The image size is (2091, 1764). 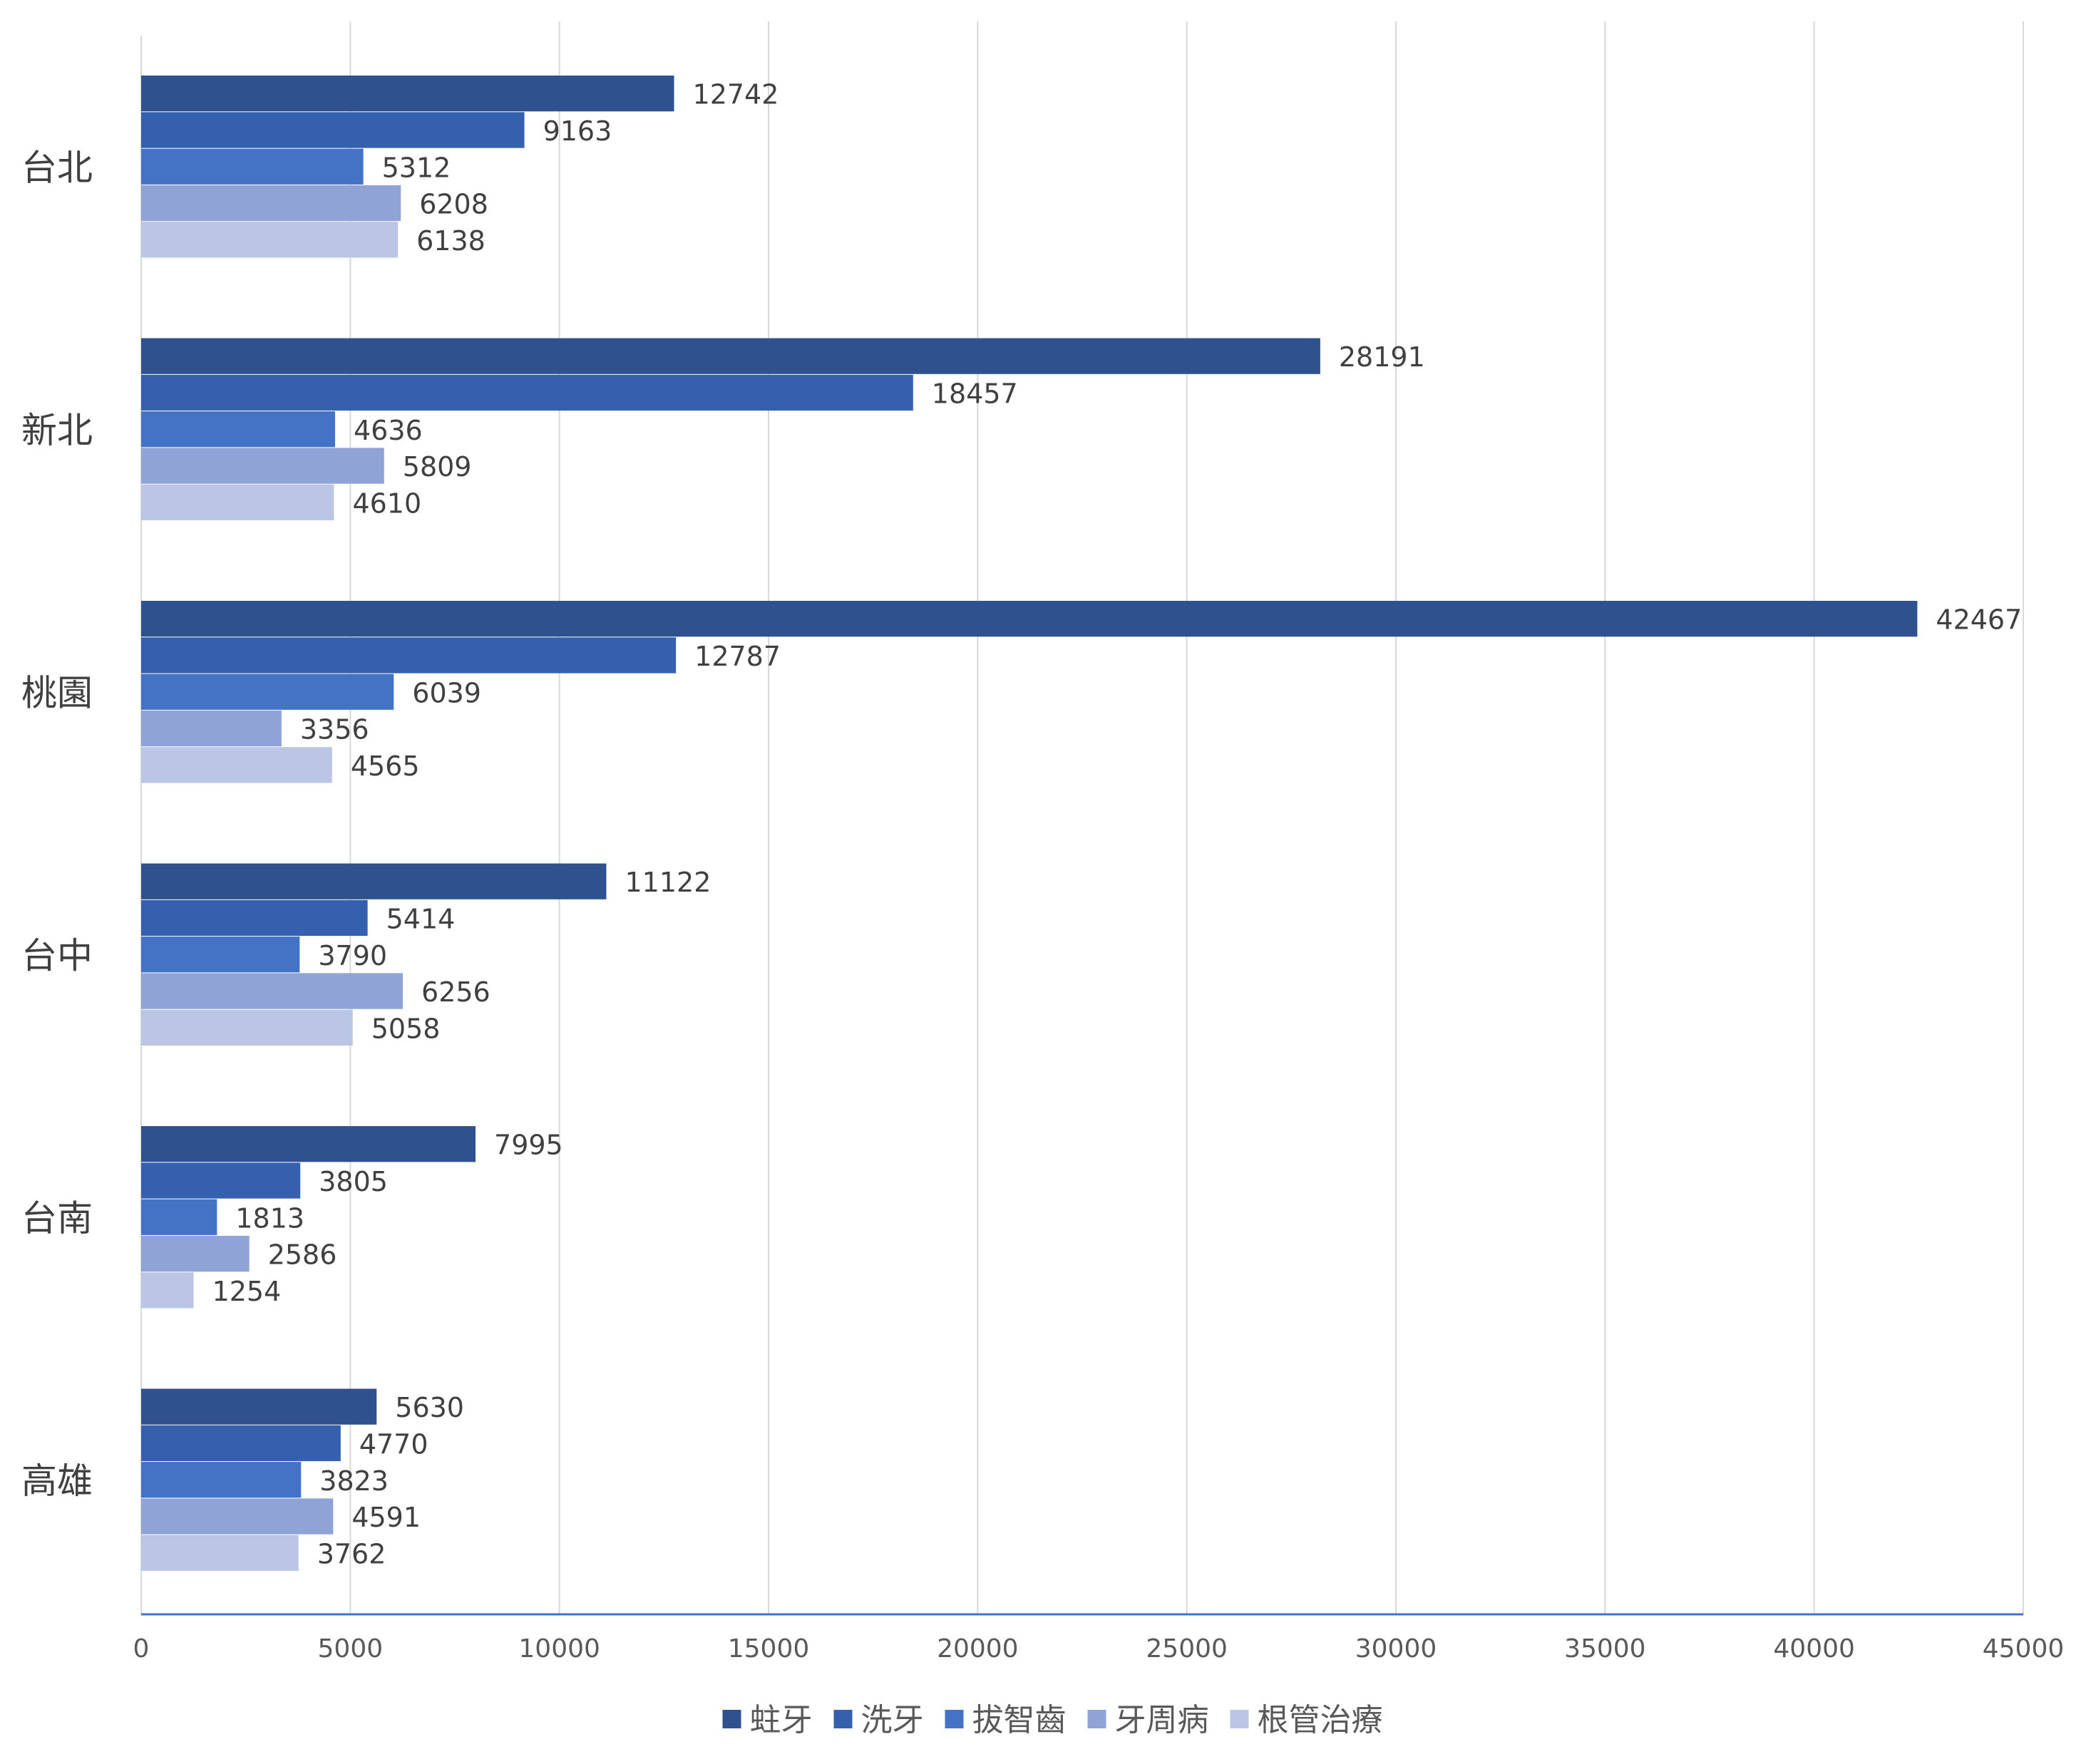 What do you see at coordinates (559, 1649) in the screenshot?
I see `x-tick-label: 10000` at bounding box center [559, 1649].